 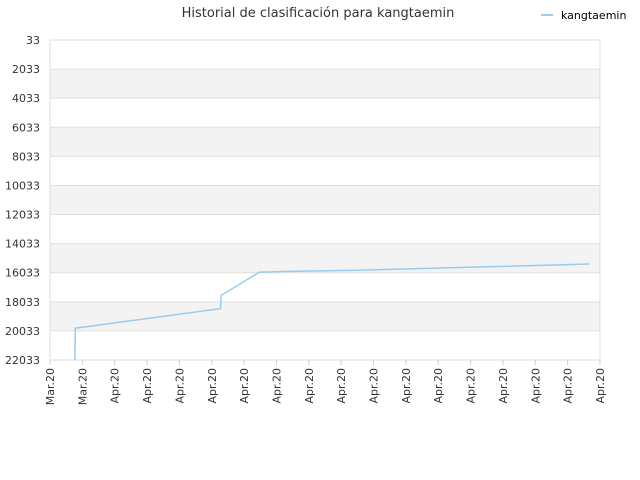 I want to click on legend: kangtaemin, so click(x=583, y=15).